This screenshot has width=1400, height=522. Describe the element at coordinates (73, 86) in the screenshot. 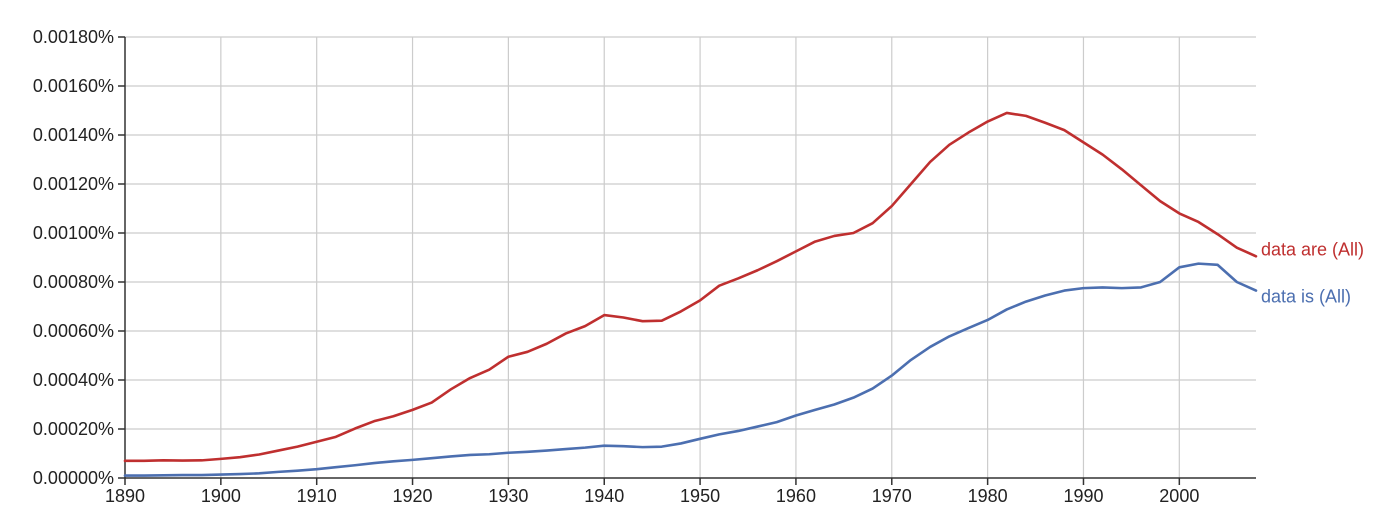

I see `y-tick-label: 0.00160%` at that location.